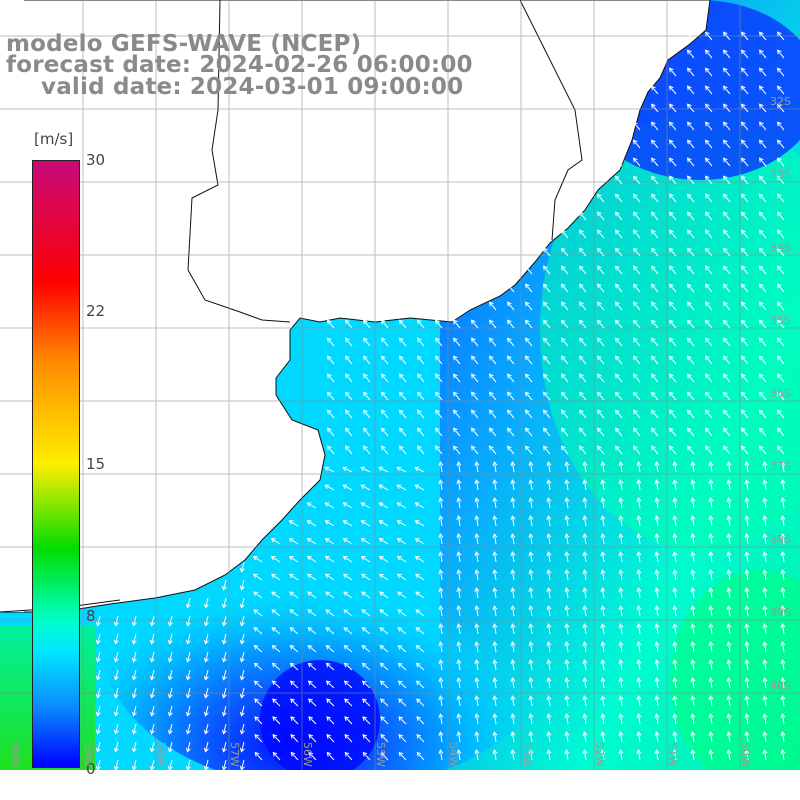 This screenshot has width=800, height=800. What do you see at coordinates (96, 464) in the screenshot?
I see `colorbar-tick: 15` at bounding box center [96, 464].